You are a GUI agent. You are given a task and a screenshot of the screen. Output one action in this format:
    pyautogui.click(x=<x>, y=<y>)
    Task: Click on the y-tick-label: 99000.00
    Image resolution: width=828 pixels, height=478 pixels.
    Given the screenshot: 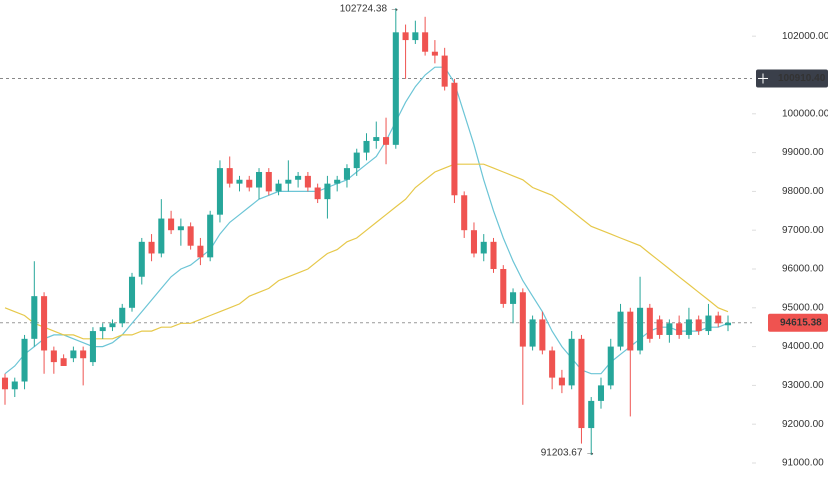 What is the action you would take?
    pyautogui.click(x=803, y=152)
    